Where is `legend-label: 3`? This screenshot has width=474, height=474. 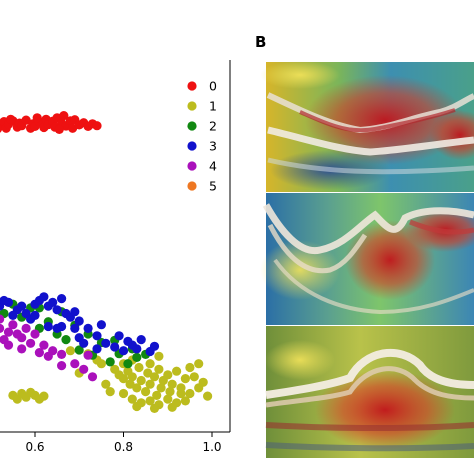
legend-label: 3 is located at coordinates (213, 146).